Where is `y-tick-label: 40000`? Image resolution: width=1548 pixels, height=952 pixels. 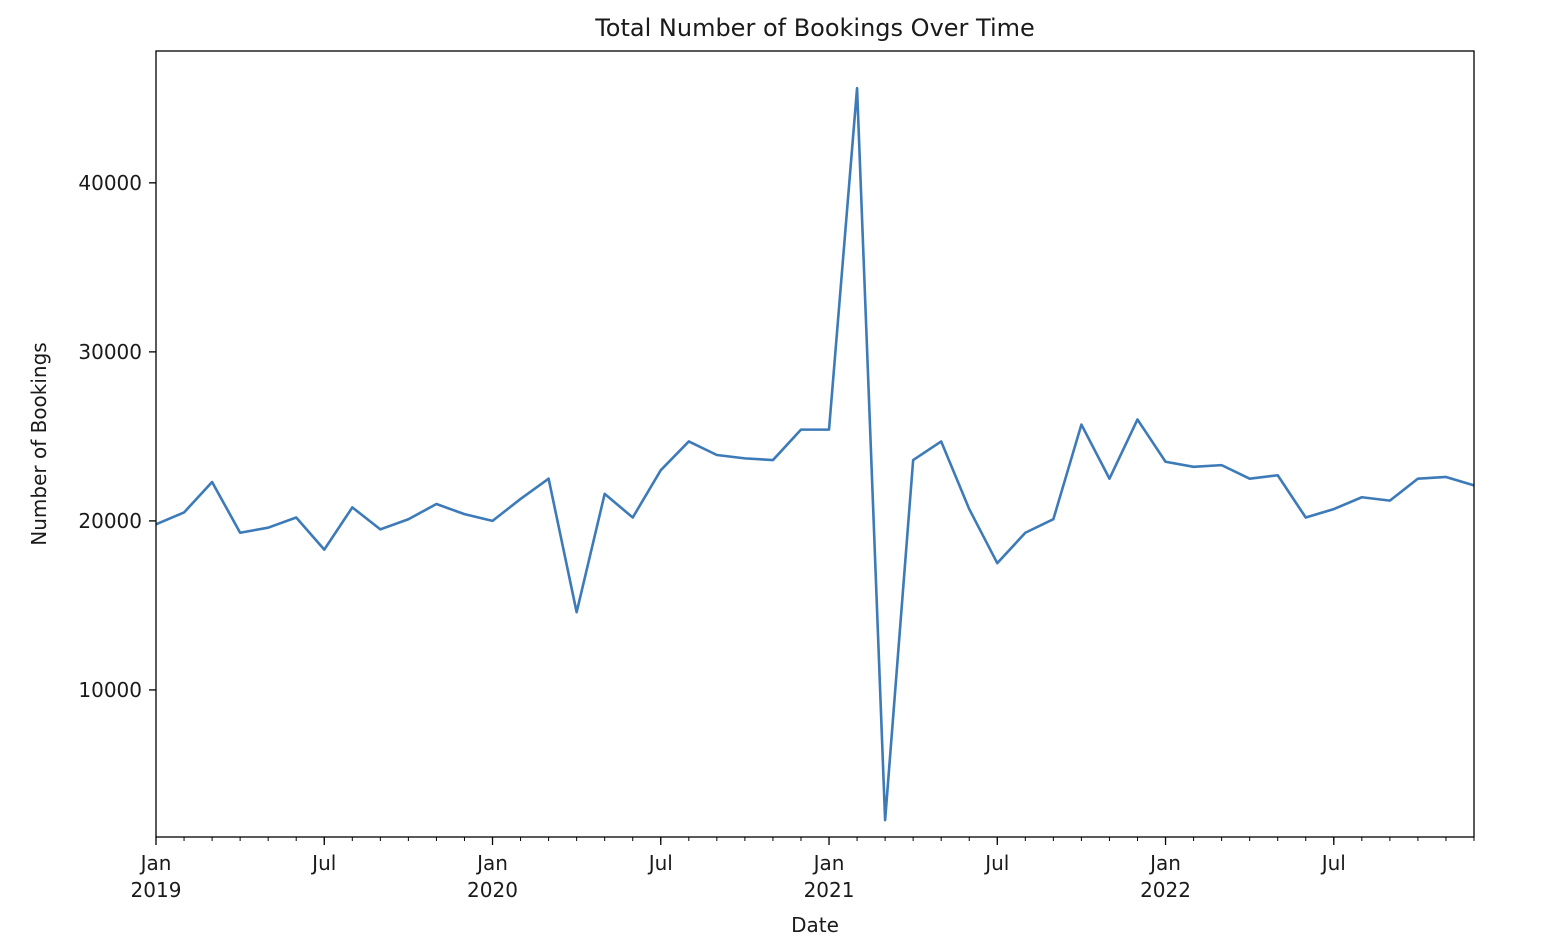 y-tick-label: 40000 is located at coordinates (110, 183).